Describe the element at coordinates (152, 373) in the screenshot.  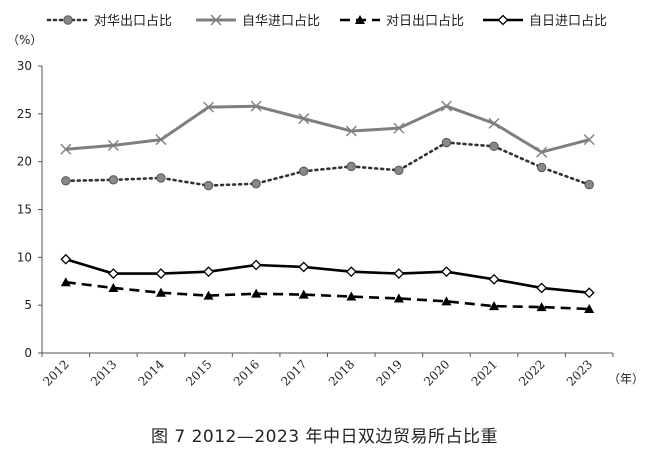
I see `x-tick-label: 2014` at that location.